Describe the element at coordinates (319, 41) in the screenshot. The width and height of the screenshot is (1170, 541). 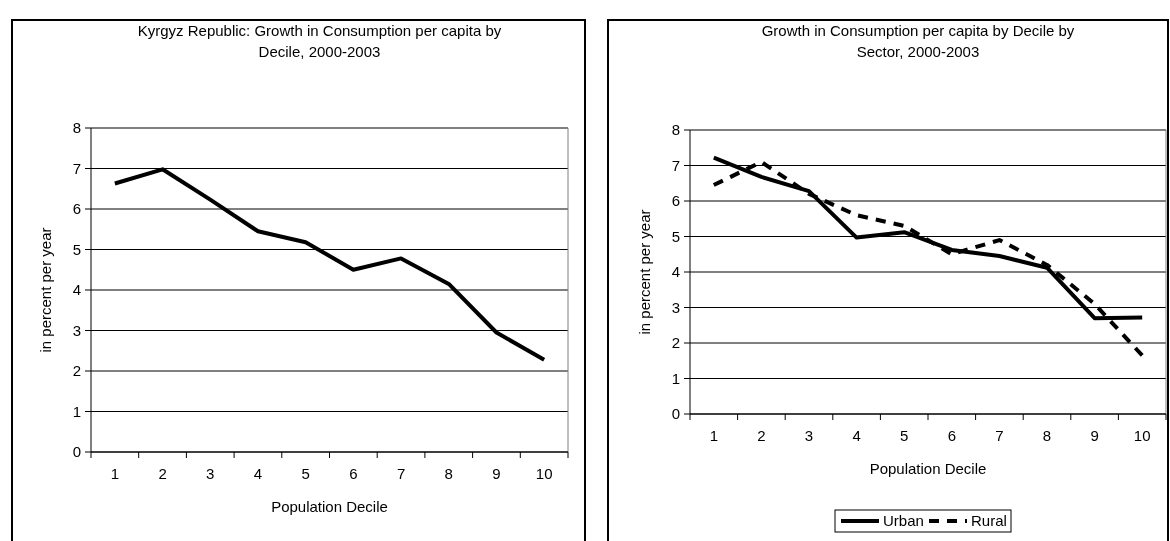
I see `chart-title: Kyrgyz Republic: Growth in Consumption per capita by Decile, 2000-2003` at that location.